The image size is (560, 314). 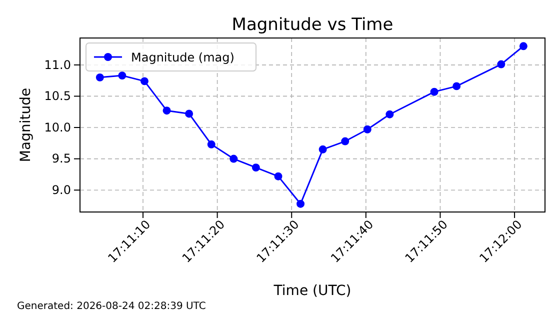 What do you see at coordinates (57, 96) in the screenshot?
I see `y-tick-label: 10.5` at bounding box center [57, 96].